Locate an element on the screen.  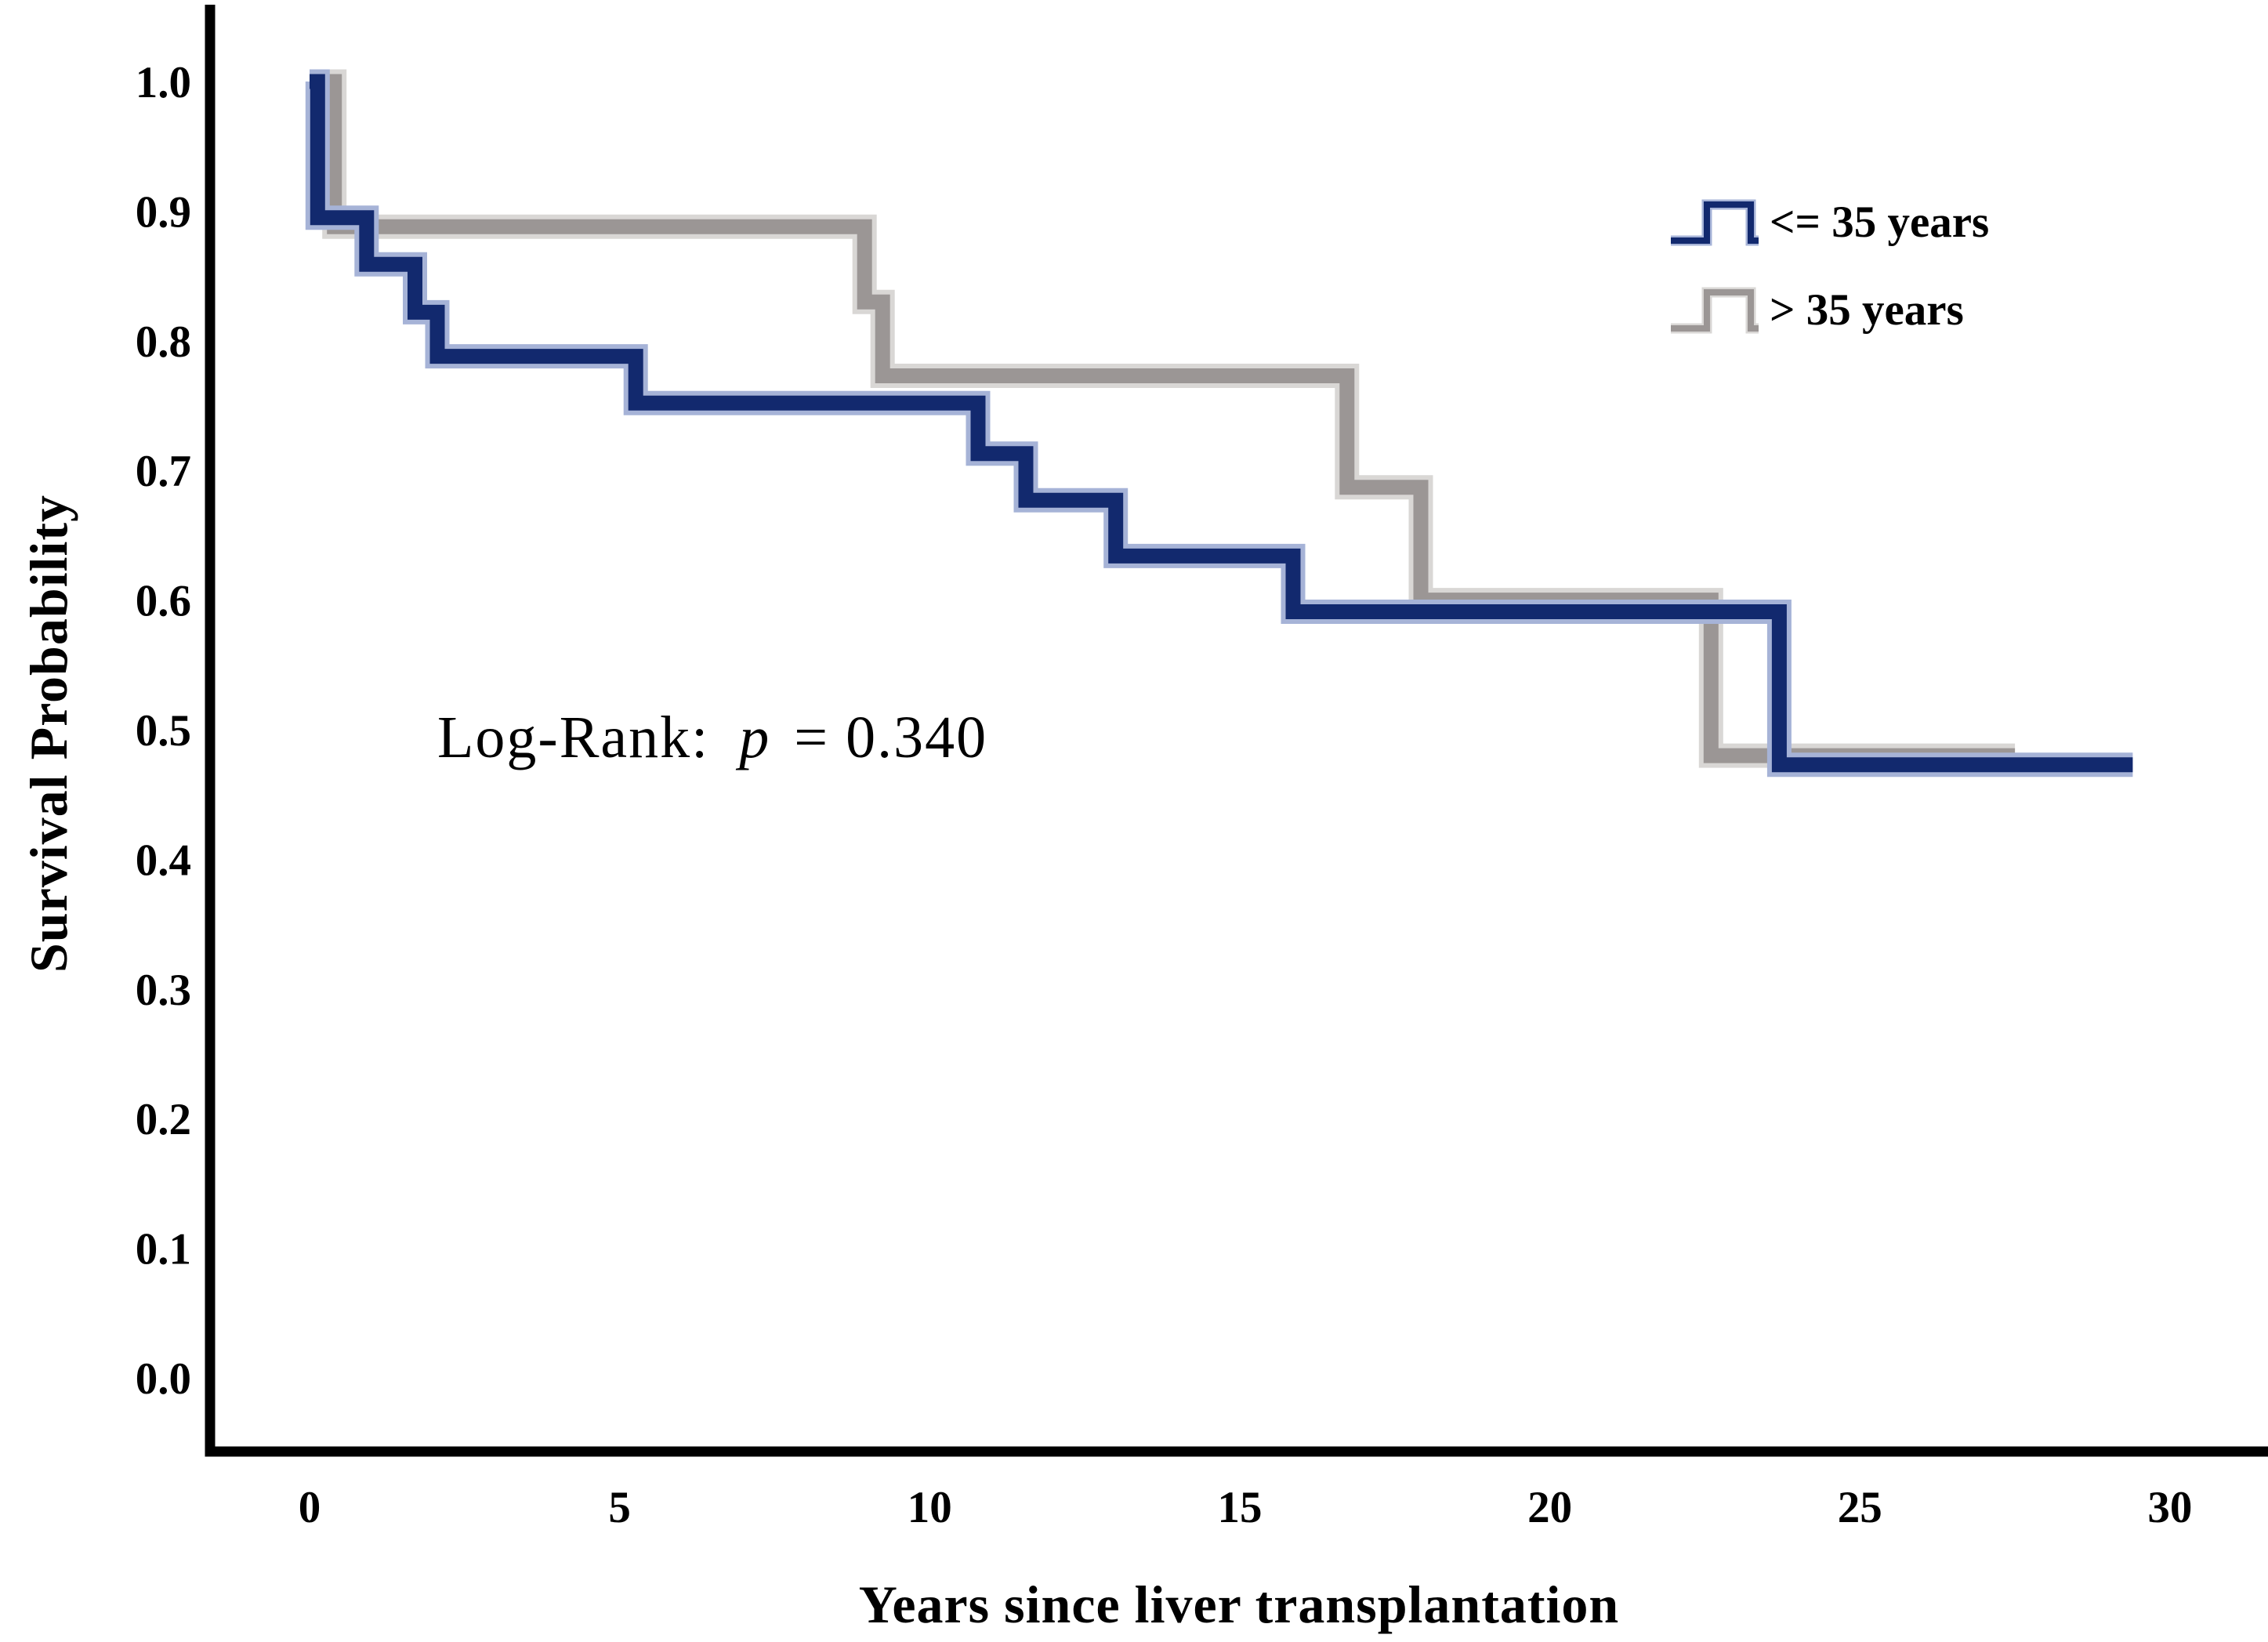
x-axis-title: Years since liver transplantation is located at coordinates (1239, 1604).